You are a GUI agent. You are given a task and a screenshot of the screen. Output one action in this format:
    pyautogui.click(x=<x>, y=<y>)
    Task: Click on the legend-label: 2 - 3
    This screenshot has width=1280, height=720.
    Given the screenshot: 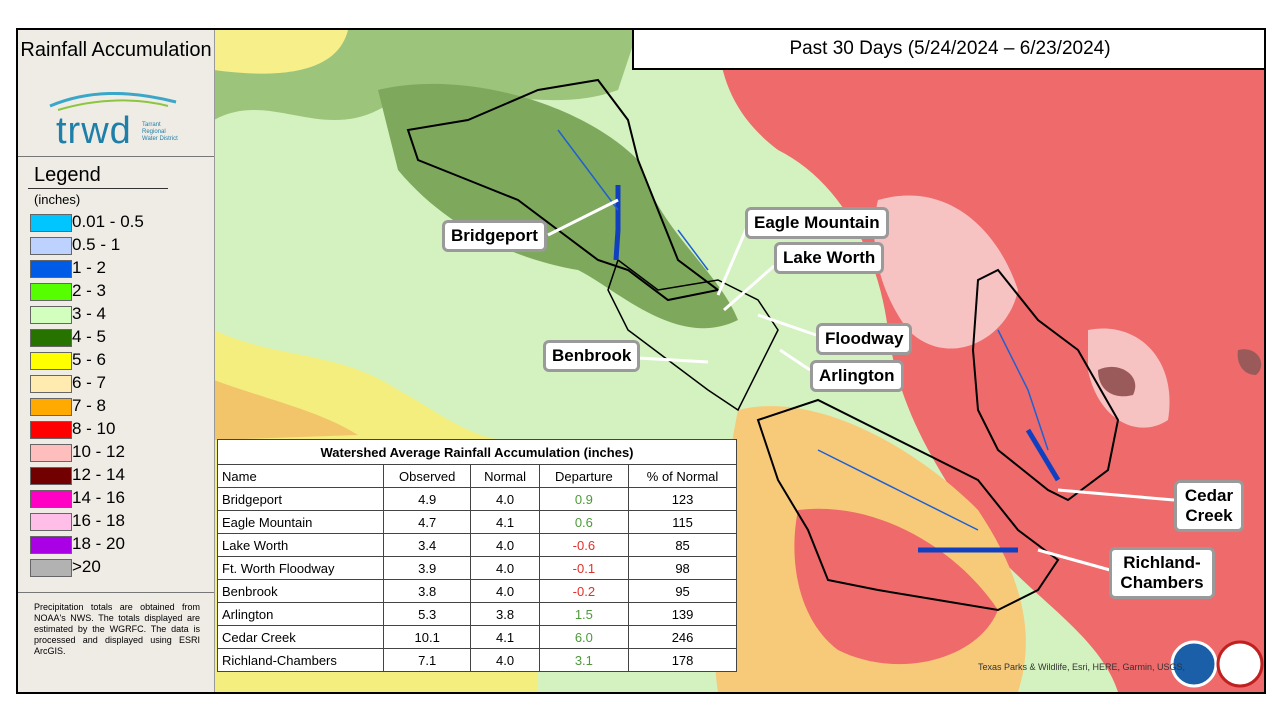 What is the action you would take?
    pyautogui.click(x=89, y=290)
    